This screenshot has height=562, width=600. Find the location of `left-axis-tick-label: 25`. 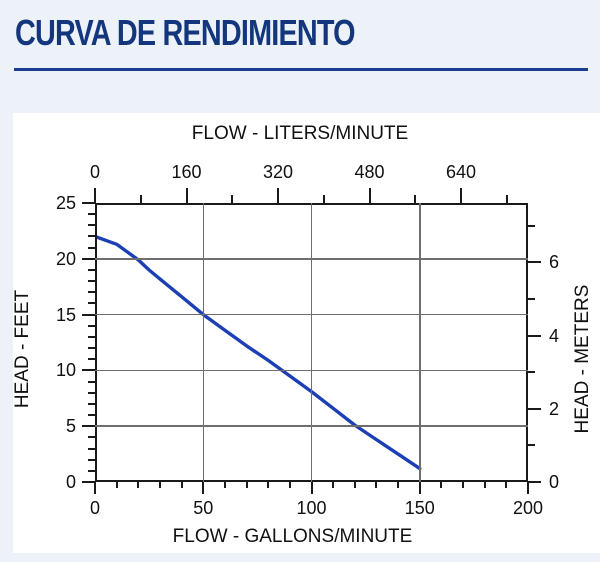

left-axis-tick-label: 25 is located at coordinates (65, 203).